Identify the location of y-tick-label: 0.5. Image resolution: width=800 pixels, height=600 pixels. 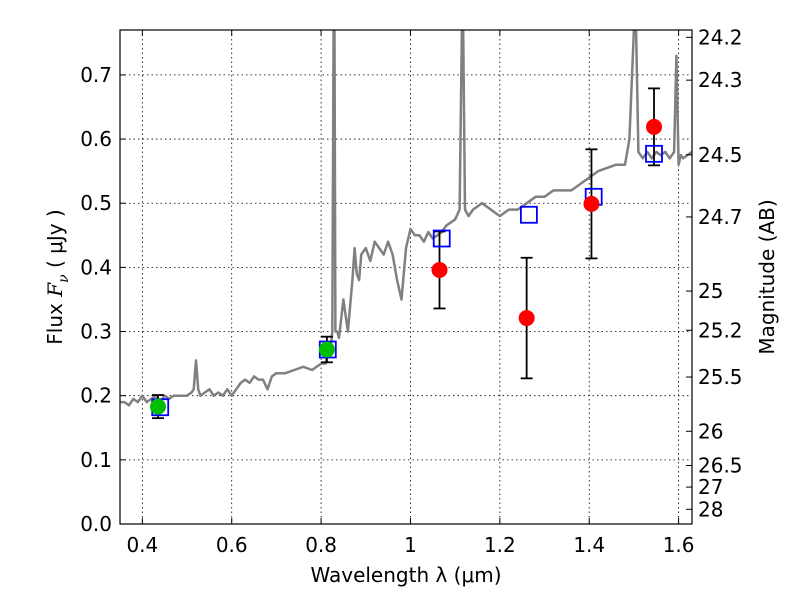
(96, 203).